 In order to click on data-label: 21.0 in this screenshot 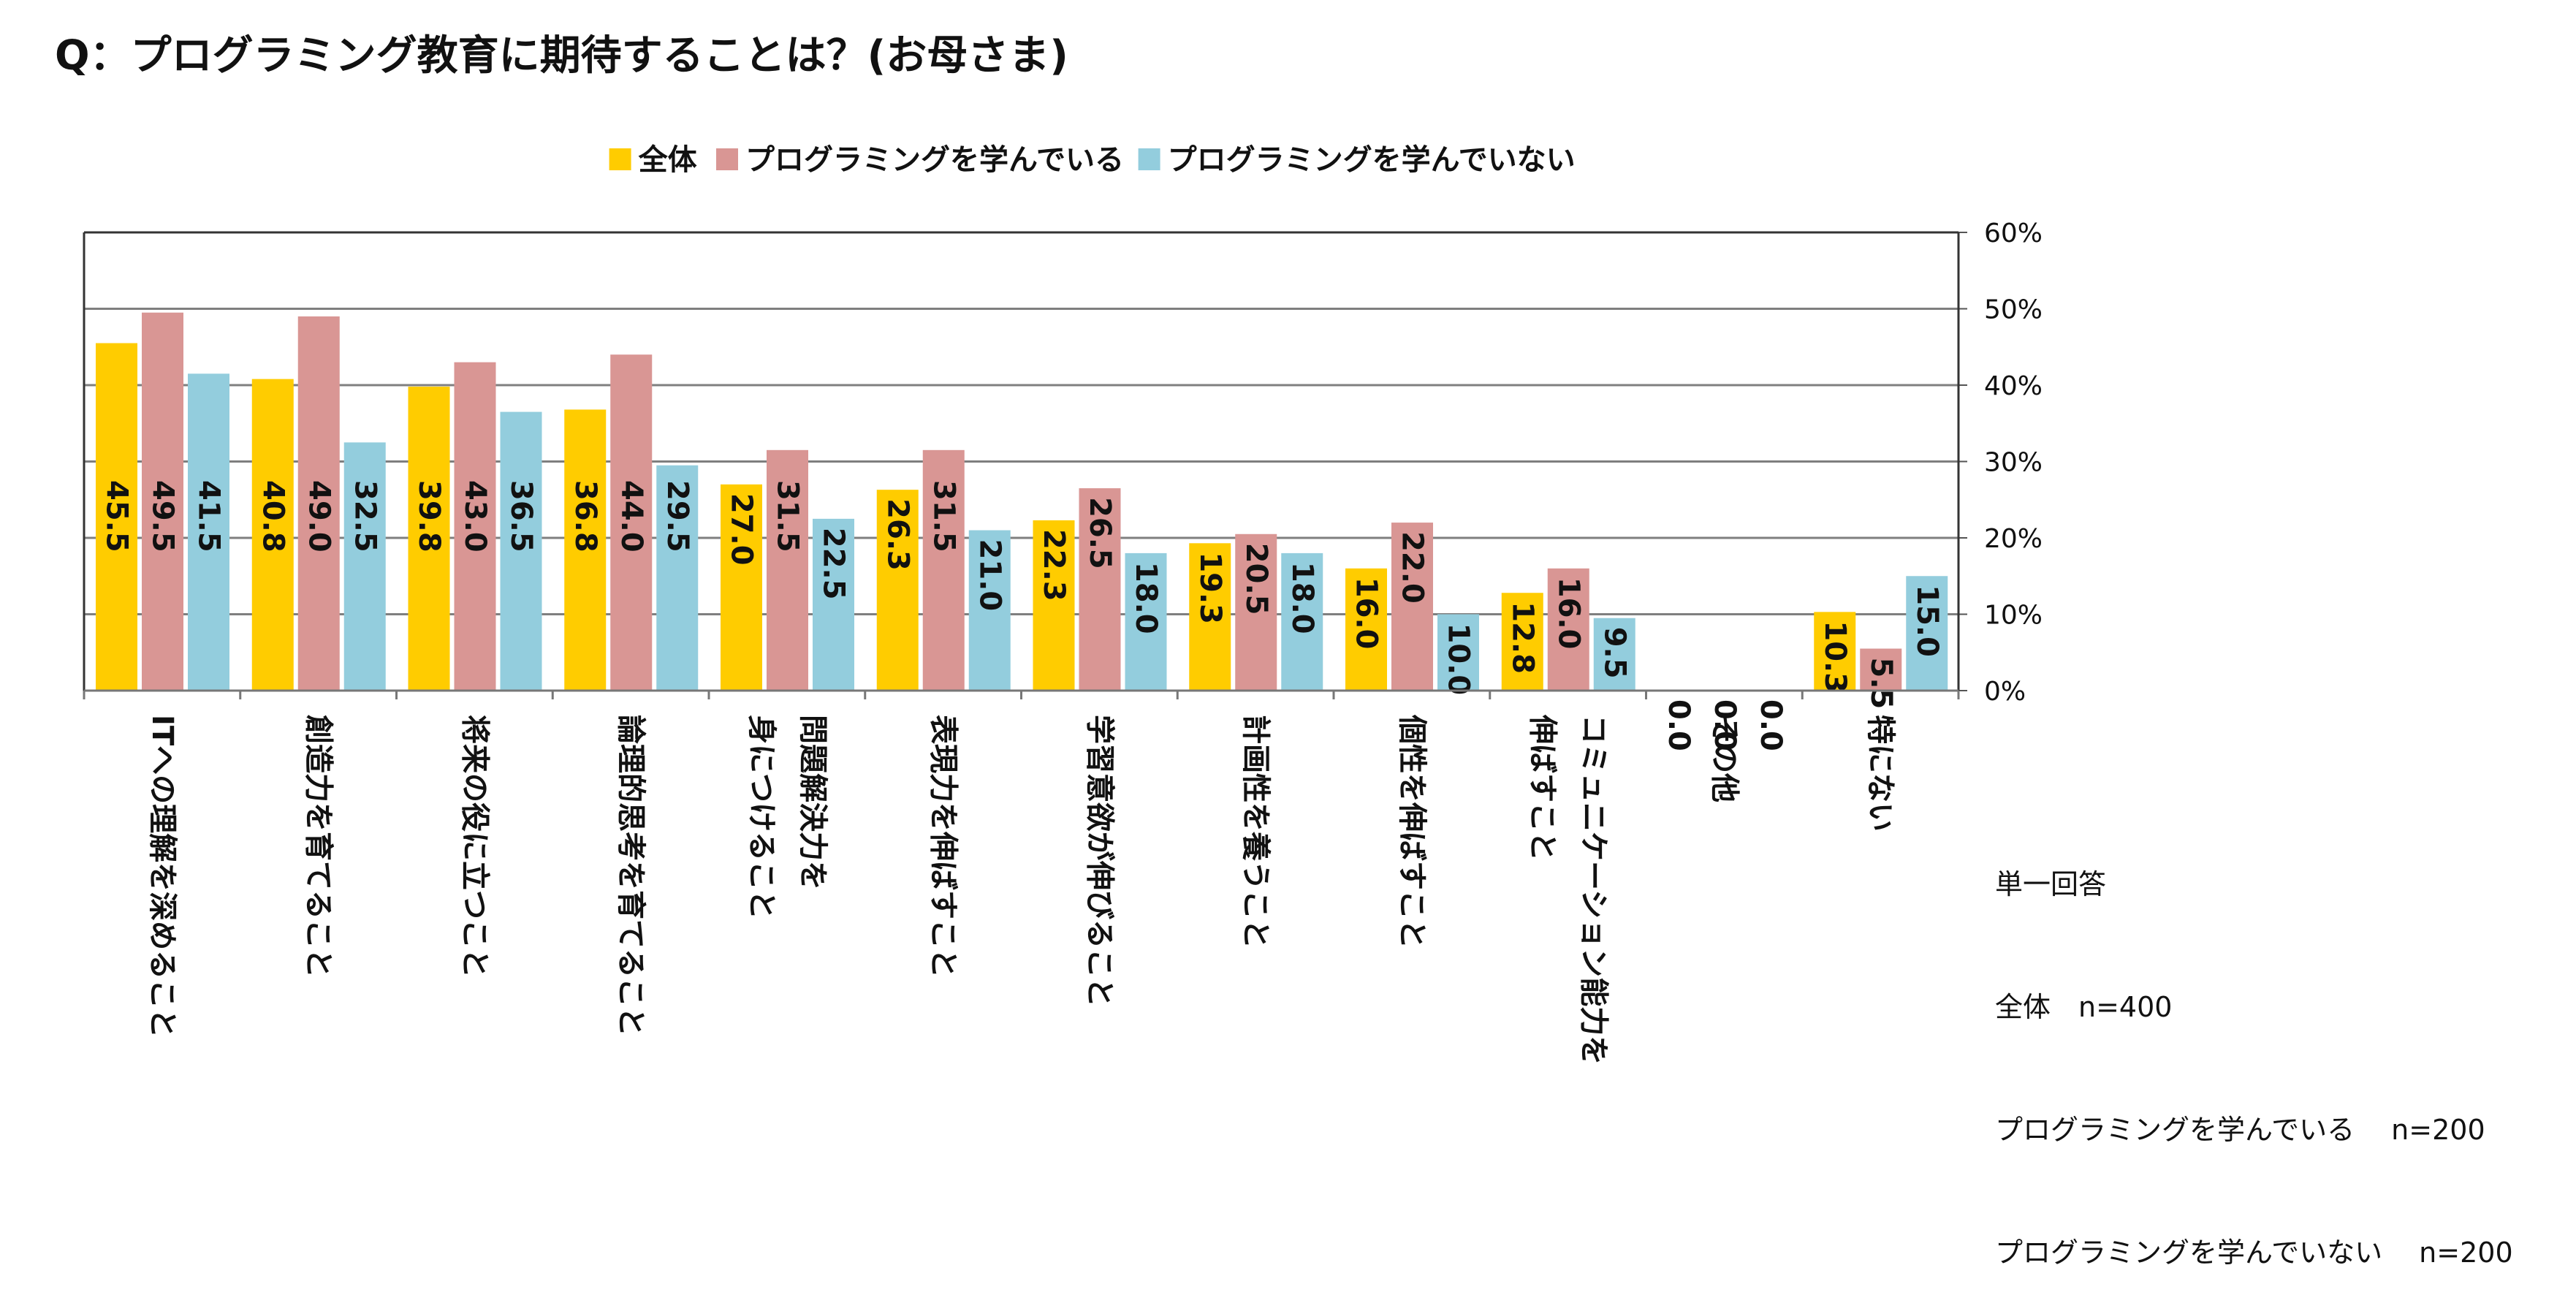, I will do `click(990, 575)`.